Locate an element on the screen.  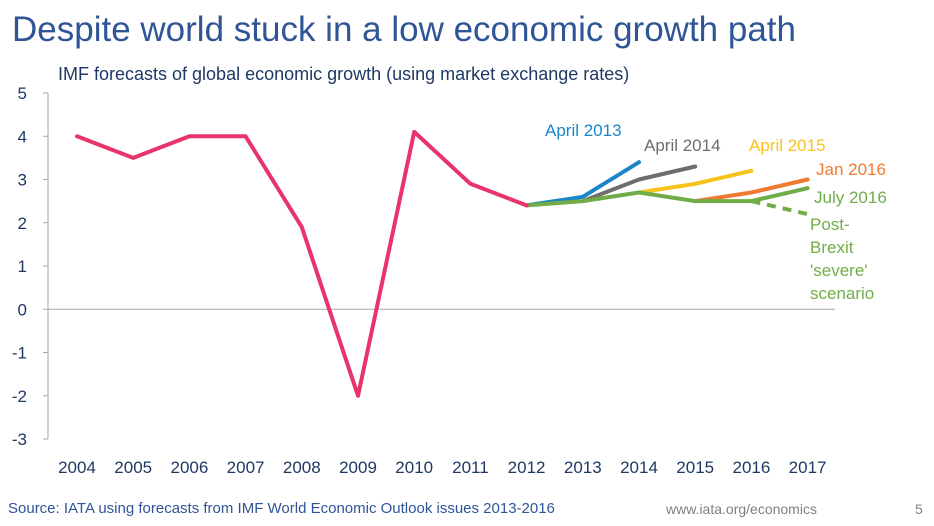
series-line-april-2014 is located at coordinates (639, 184).